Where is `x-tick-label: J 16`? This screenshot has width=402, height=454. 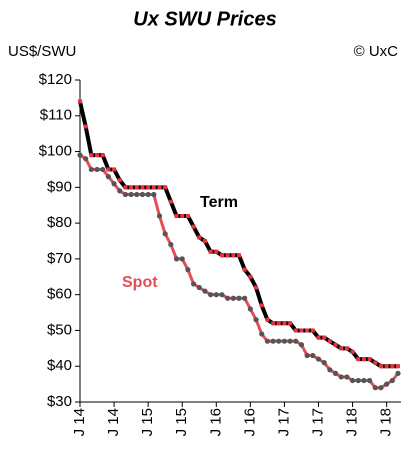
x-tick-label: J 16 is located at coordinates (215, 422).